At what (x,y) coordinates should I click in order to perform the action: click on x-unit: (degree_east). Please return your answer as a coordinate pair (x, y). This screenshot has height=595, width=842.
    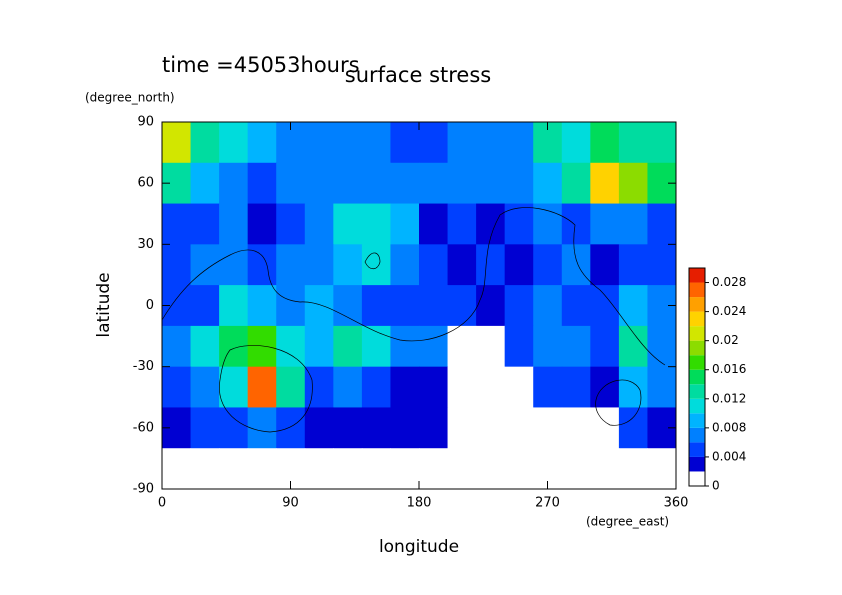
    Looking at the image, I should click on (627, 522).